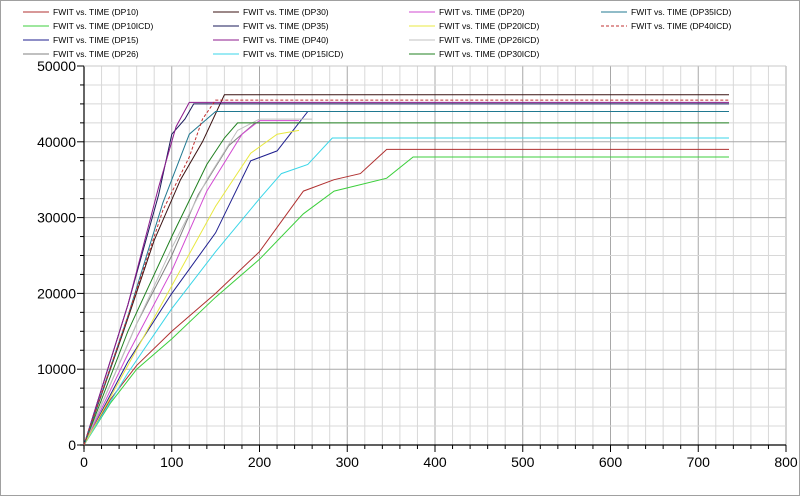  What do you see at coordinates (172, 462) in the screenshot?
I see `x-tick-label: 100` at bounding box center [172, 462].